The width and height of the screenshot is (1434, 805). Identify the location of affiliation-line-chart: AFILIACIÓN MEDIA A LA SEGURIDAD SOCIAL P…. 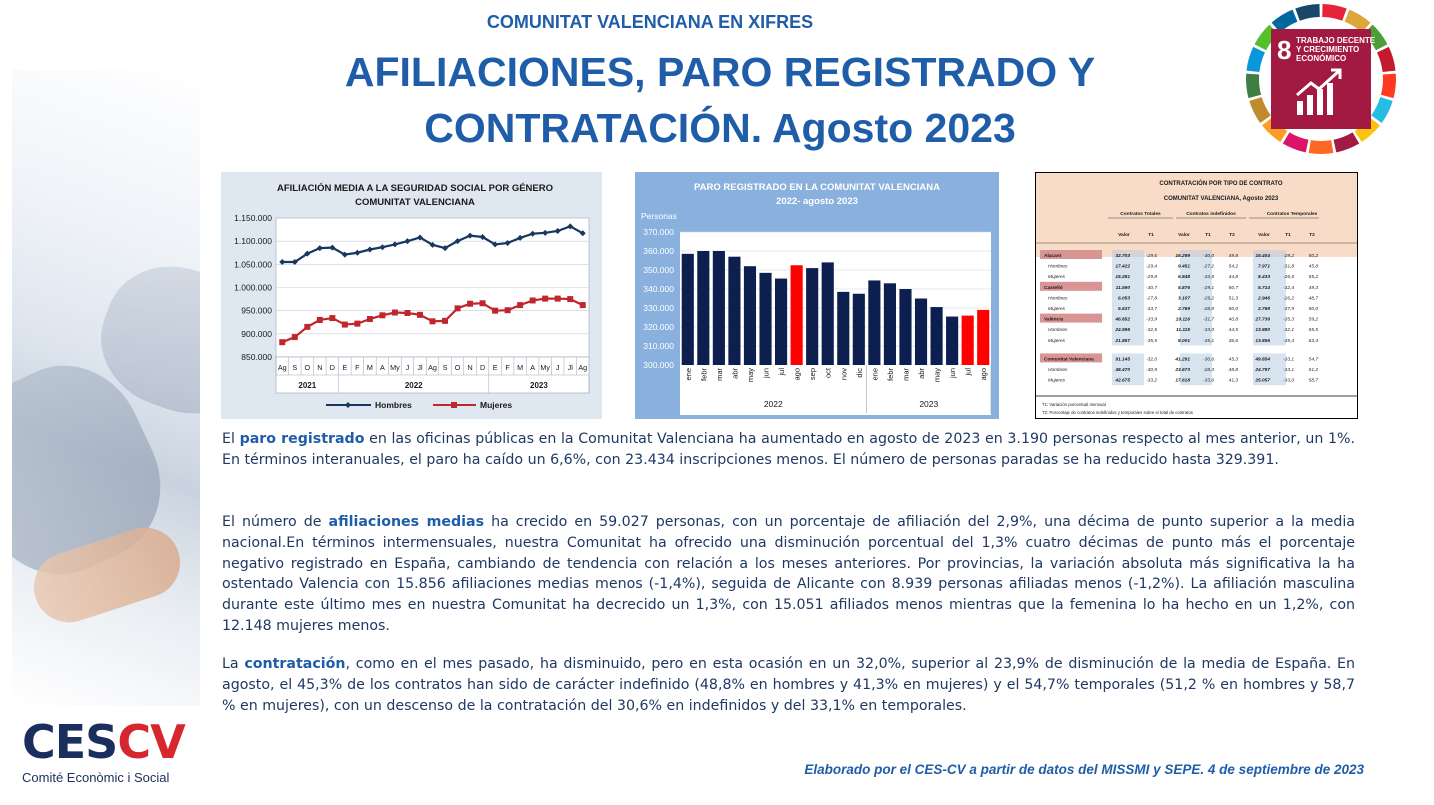
(411, 295).